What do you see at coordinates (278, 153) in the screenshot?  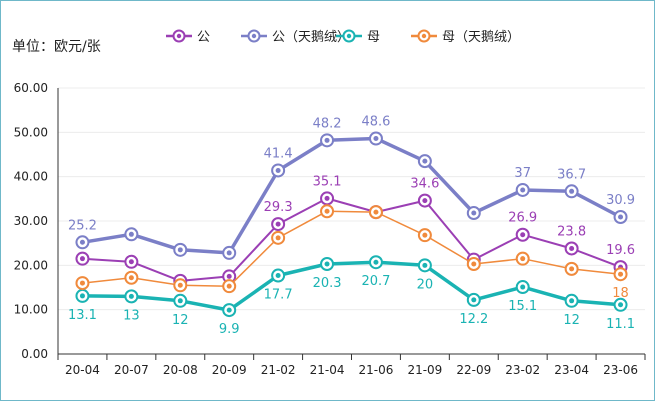 I see `data-label: 41.4` at bounding box center [278, 153].